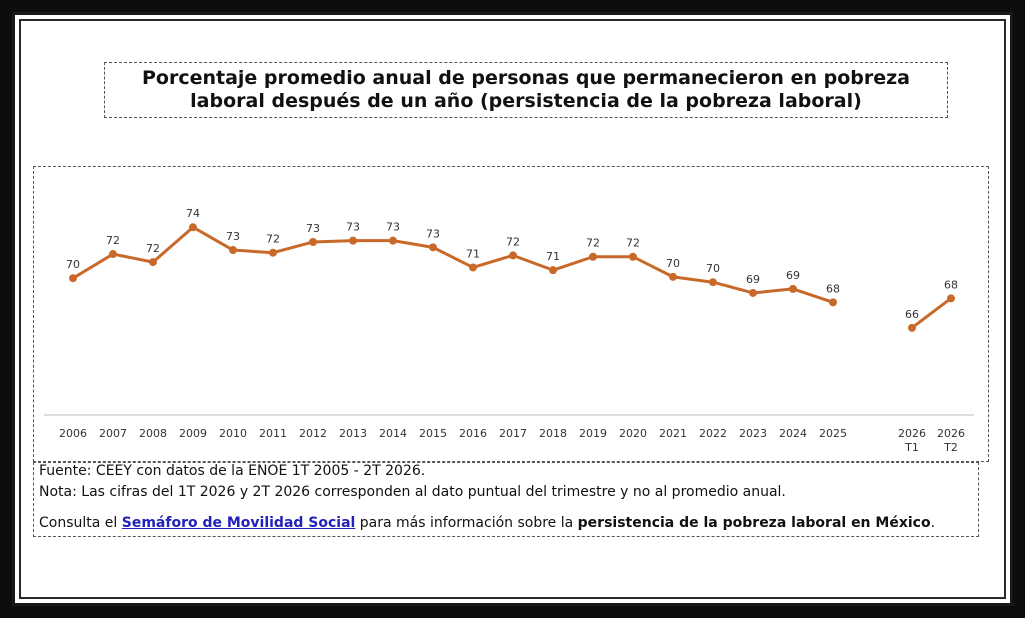  I want to click on x-tick-label: 2007, so click(113, 433).